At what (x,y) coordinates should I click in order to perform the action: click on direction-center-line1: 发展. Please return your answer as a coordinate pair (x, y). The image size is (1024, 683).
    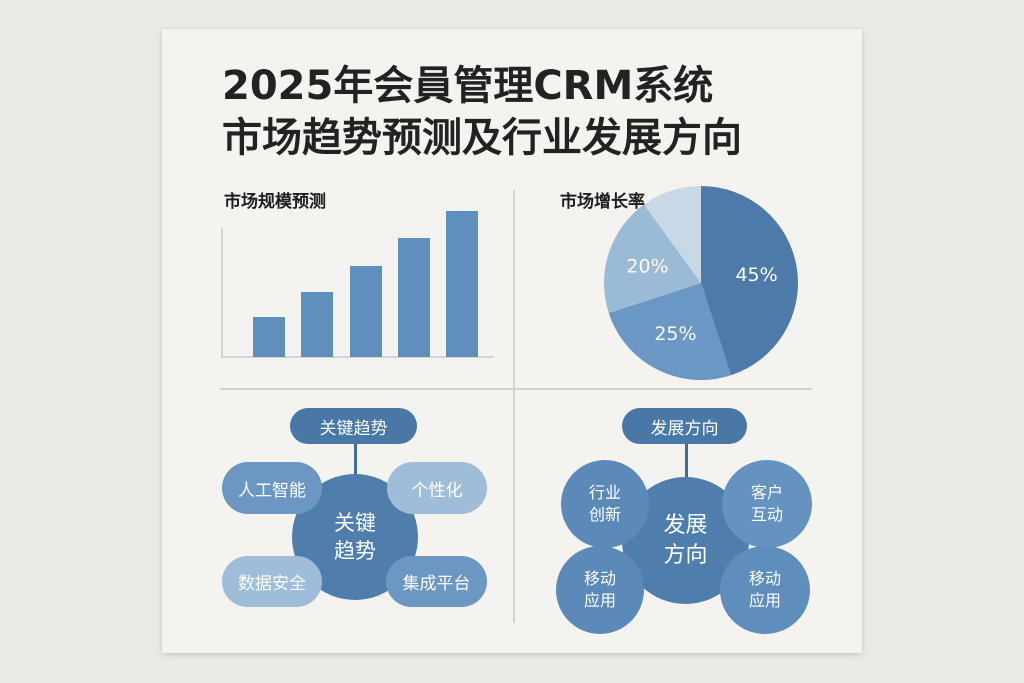
    Looking at the image, I should click on (685, 525).